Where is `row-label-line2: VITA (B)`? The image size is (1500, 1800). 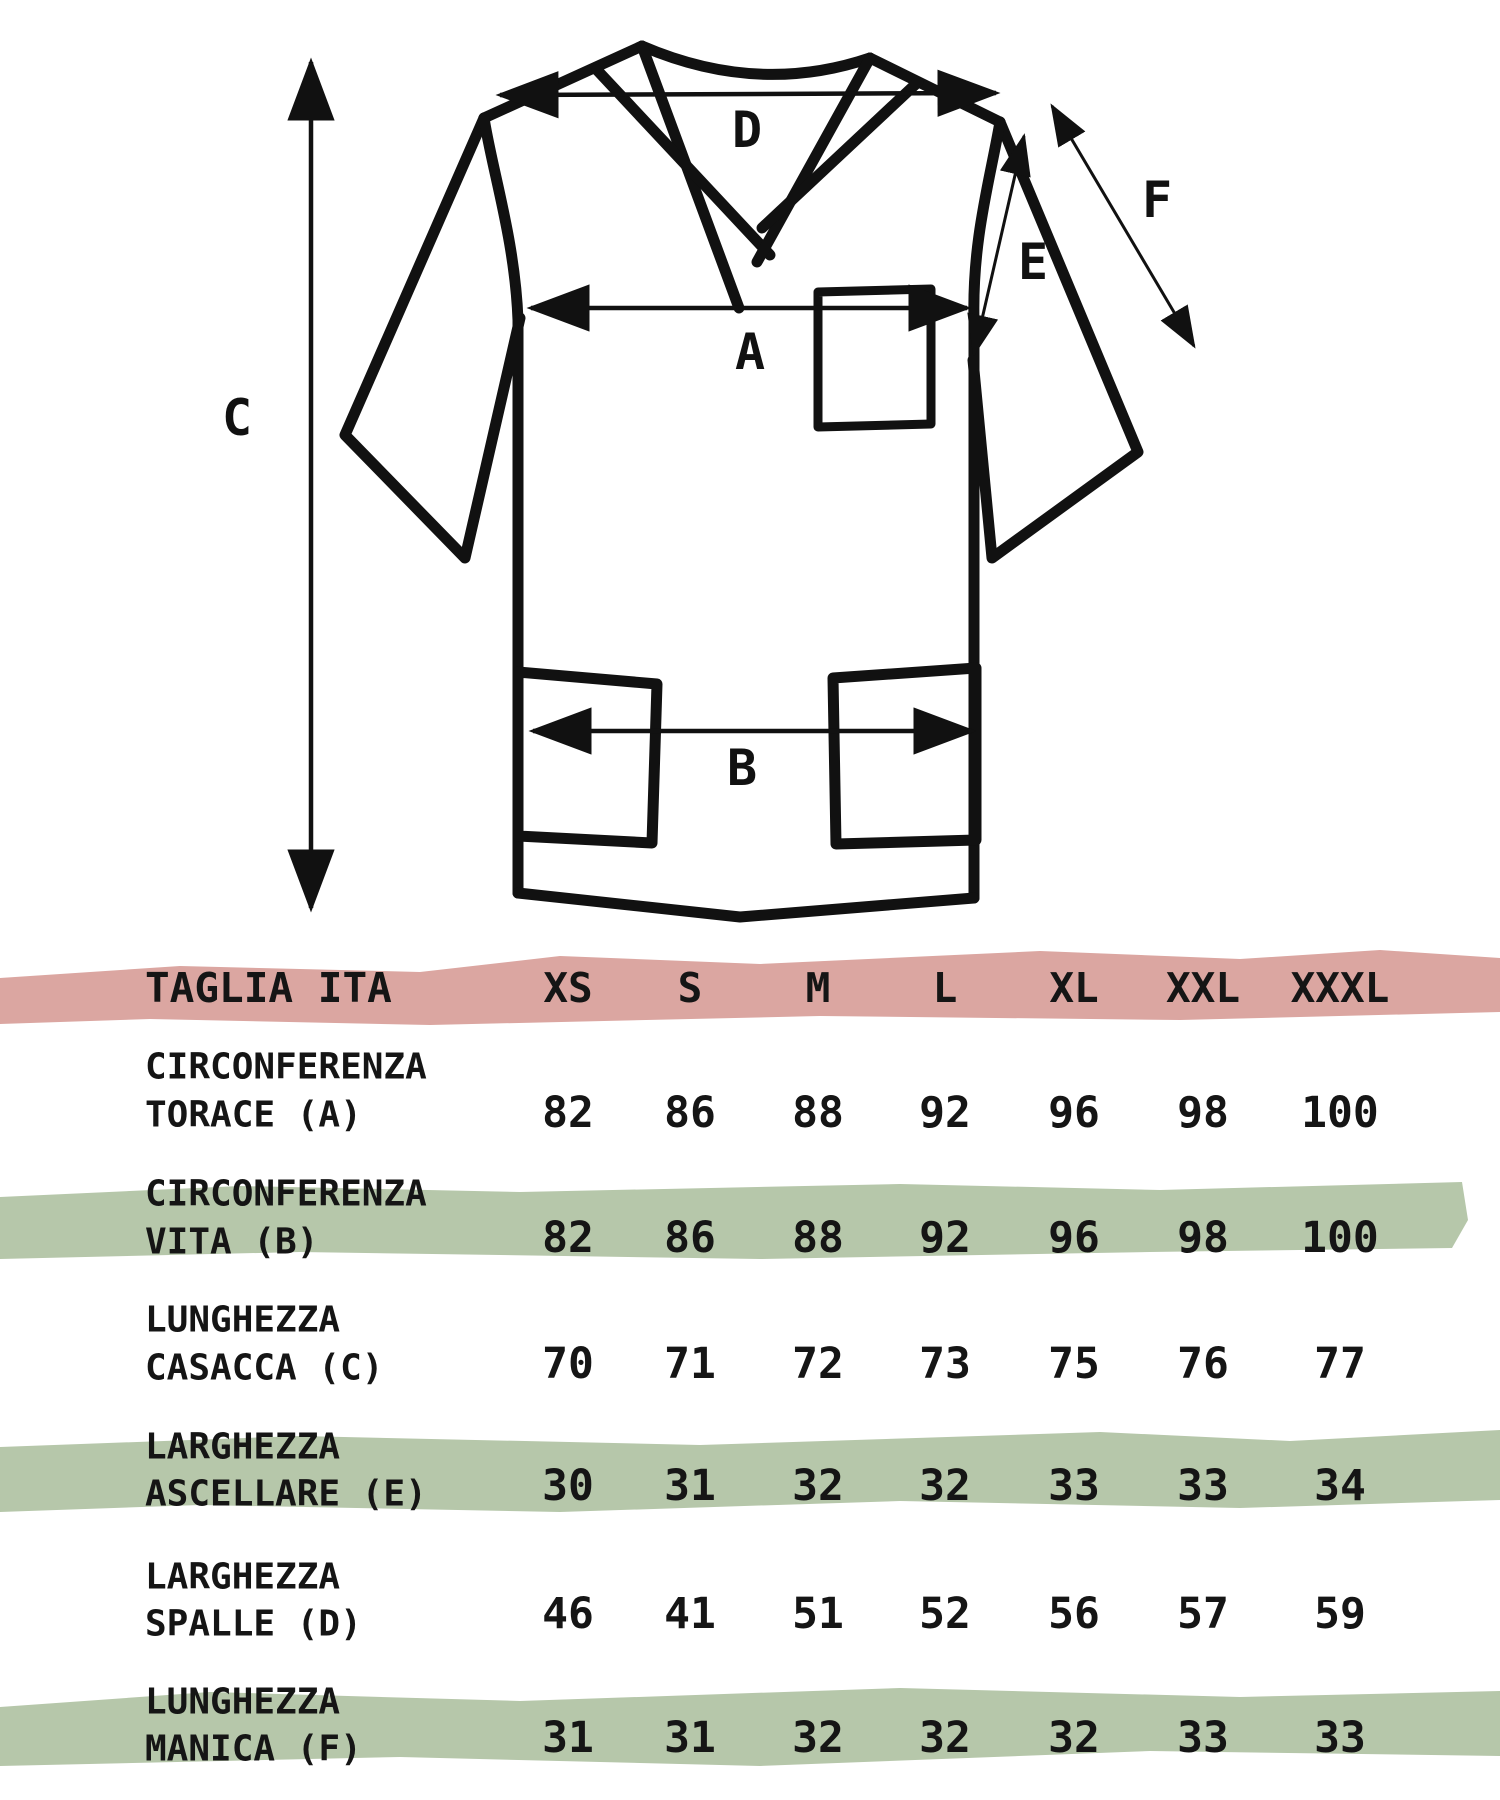 row-label-line2: VITA (B) is located at coordinates (231, 1242).